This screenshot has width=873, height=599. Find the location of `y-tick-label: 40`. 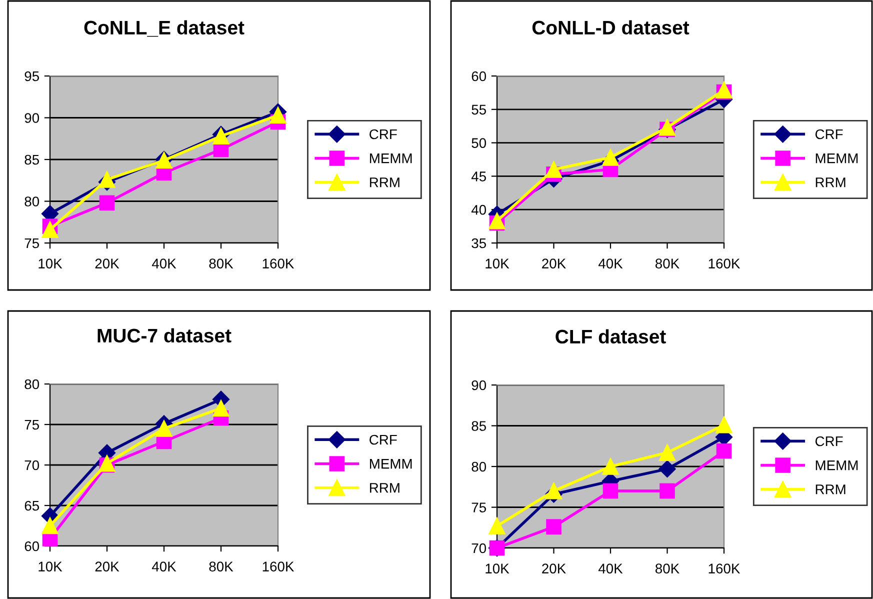

y-tick-label: 40 is located at coordinates (478, 209).